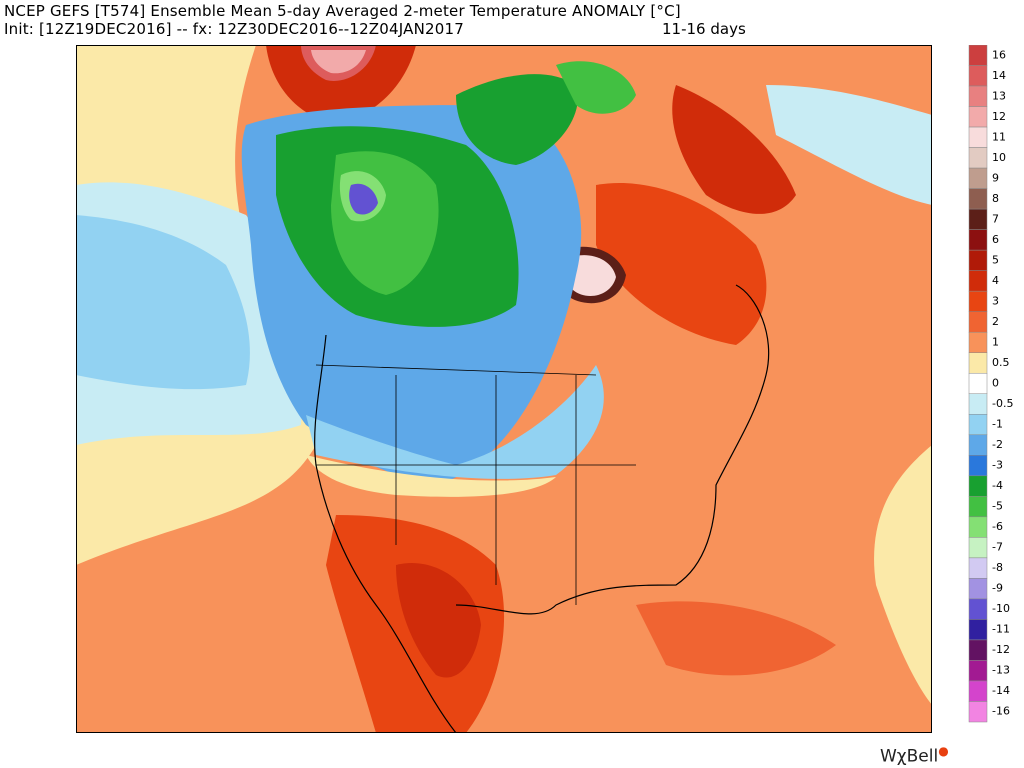  I want to click on colorbar-label: -13, so click(1001, 670).